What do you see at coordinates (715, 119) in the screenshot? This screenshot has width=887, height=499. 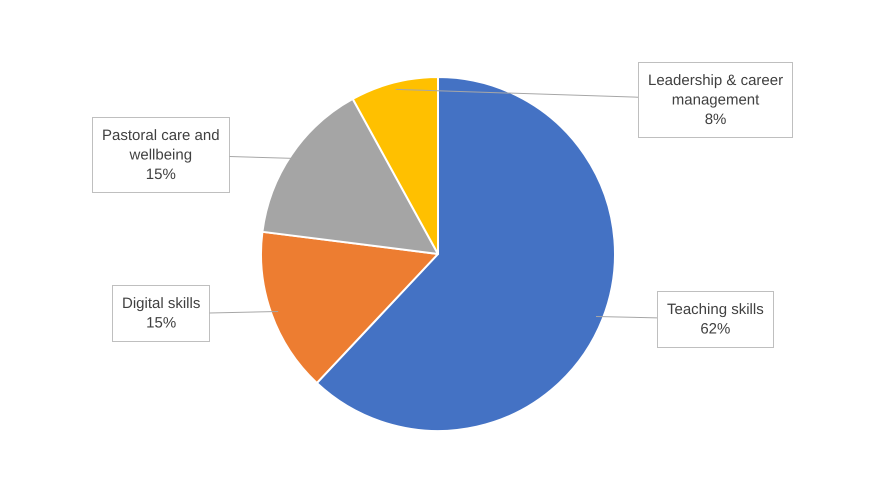 I see `data-label: 8%` at bounding box center [715, 119].